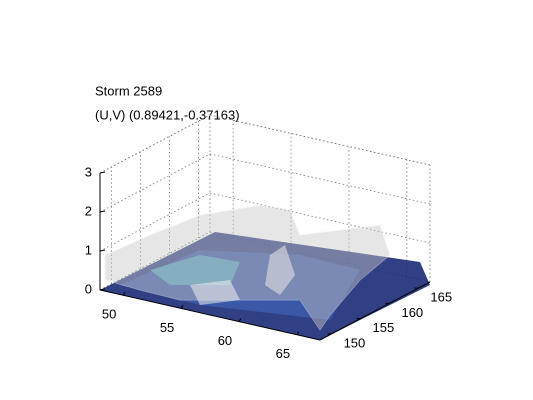 The width and height of the screenshot is (533, 400). I want to click on y-tick-label: 150, so click(355, 342).